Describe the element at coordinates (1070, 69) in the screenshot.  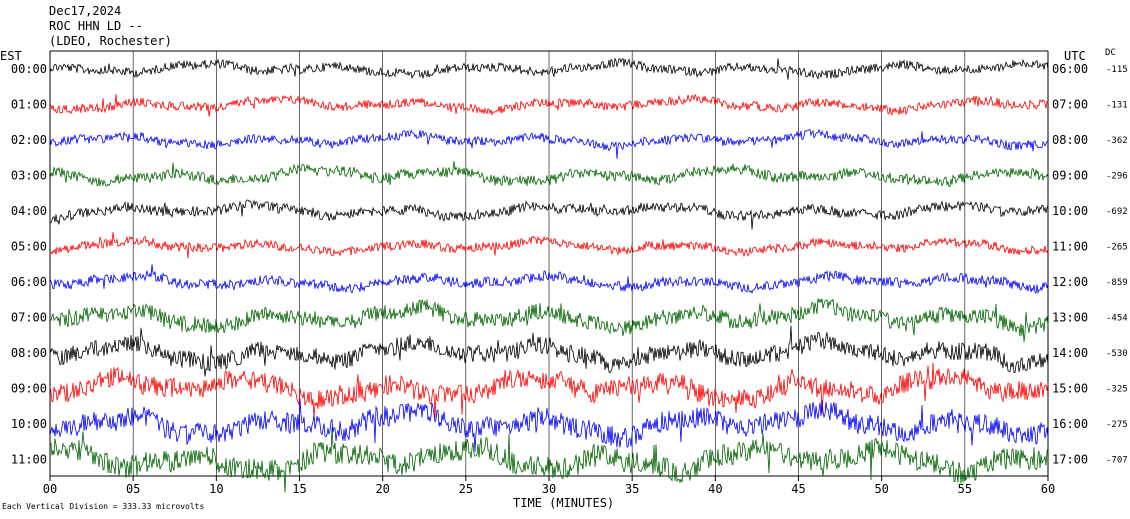
I see `utc-label-0600: 06:00` at that location.